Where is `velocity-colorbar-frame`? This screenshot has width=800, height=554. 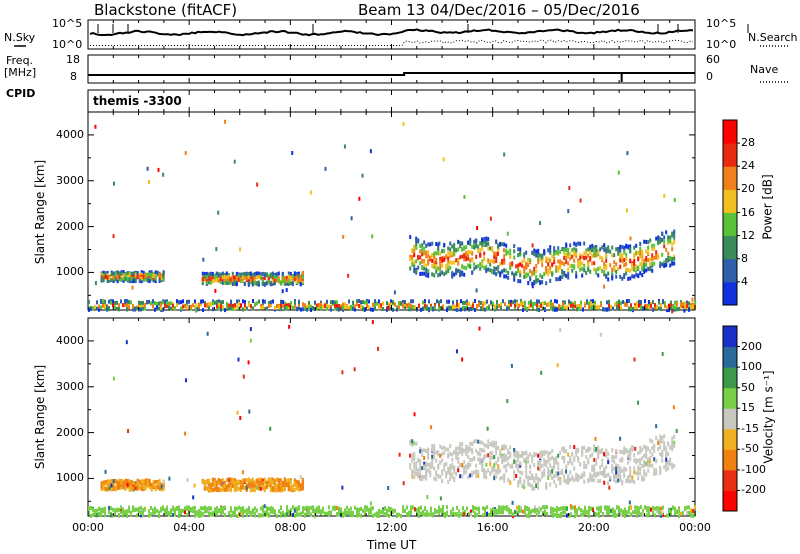 velocity-colorbar-frame is located at coordinates (730, 418).